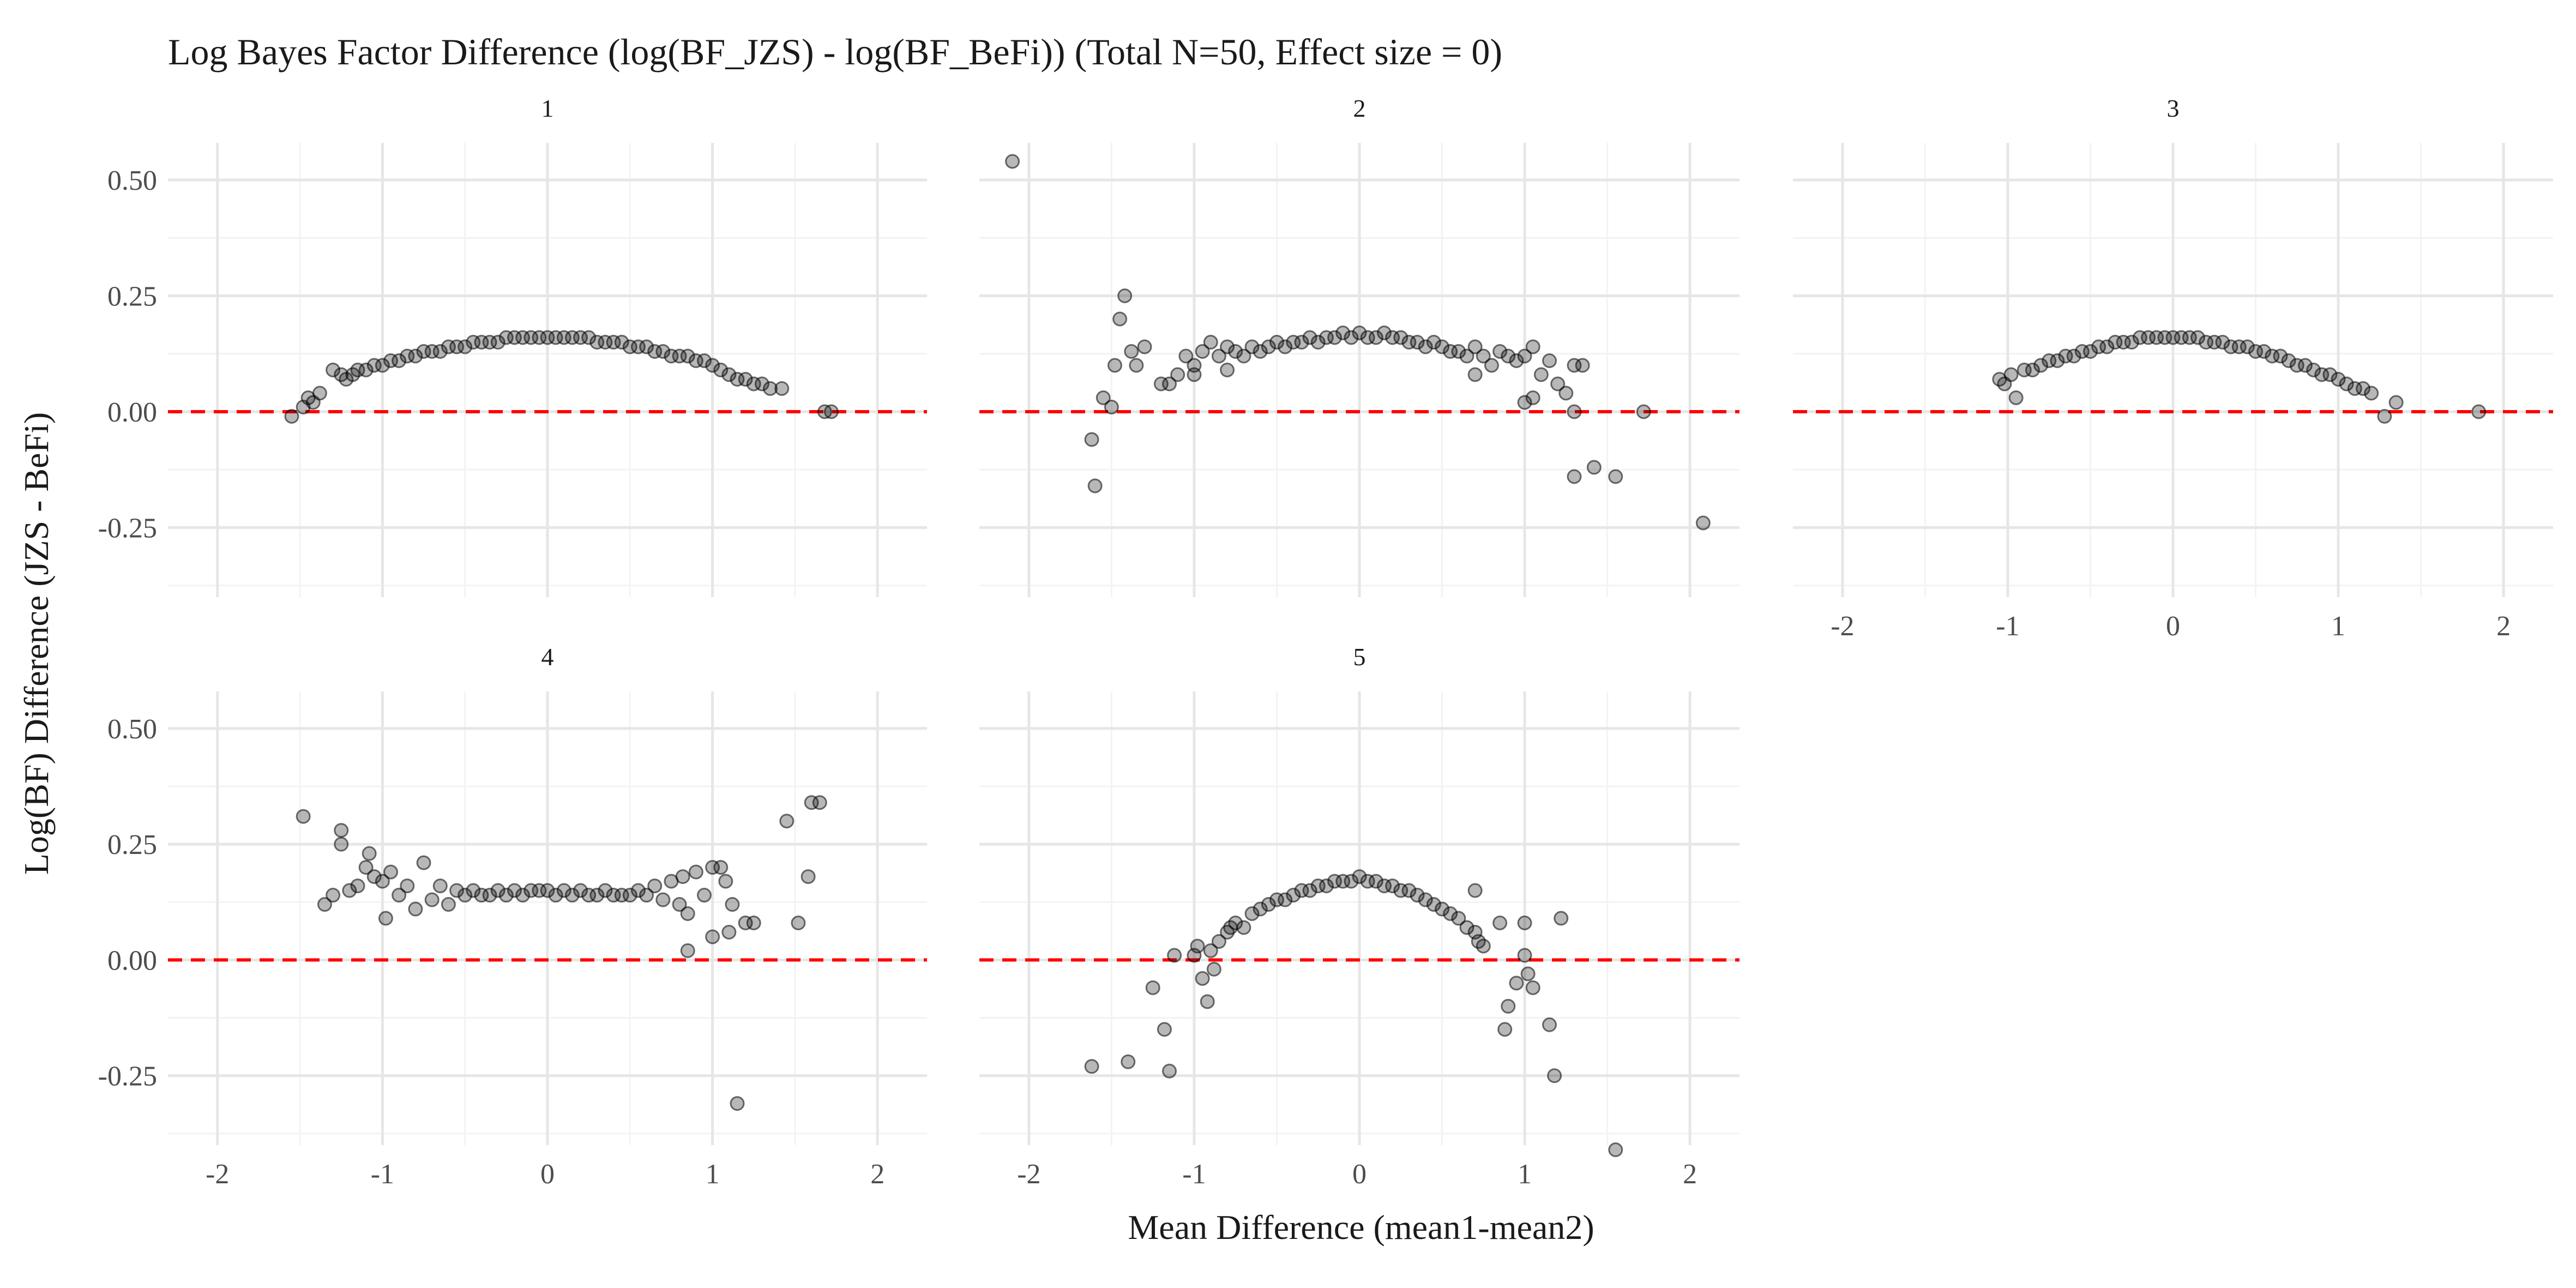 The height and width of the screenshot is (1288, 2576). Describe the element at coordinates (1359, 345) in the screenshot. I see `panel-2: 2` at that location.